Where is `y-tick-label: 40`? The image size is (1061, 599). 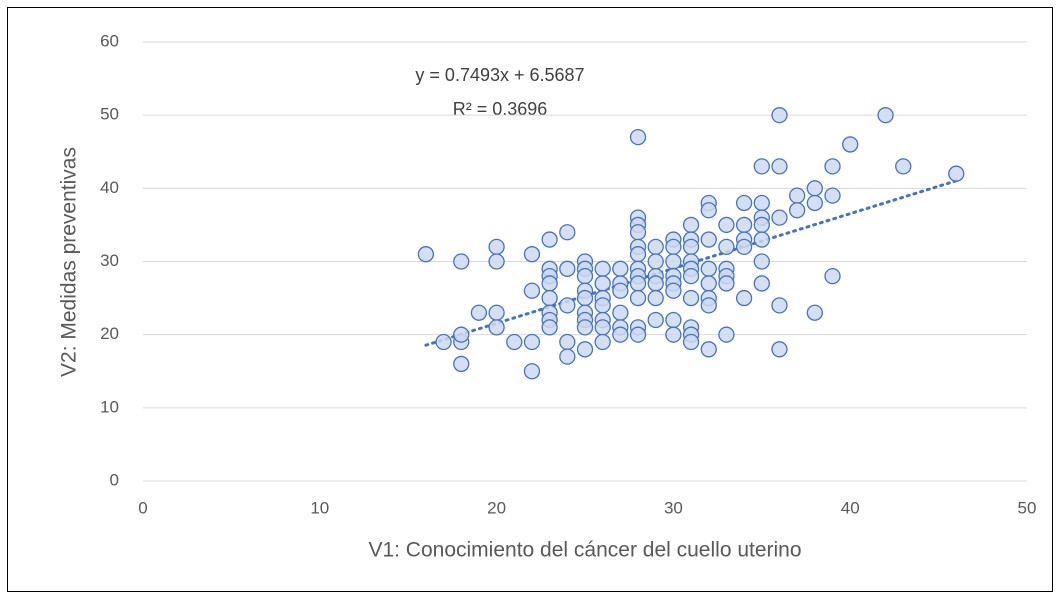 y-tick-label: 40 is located at coordinates (109, 187).